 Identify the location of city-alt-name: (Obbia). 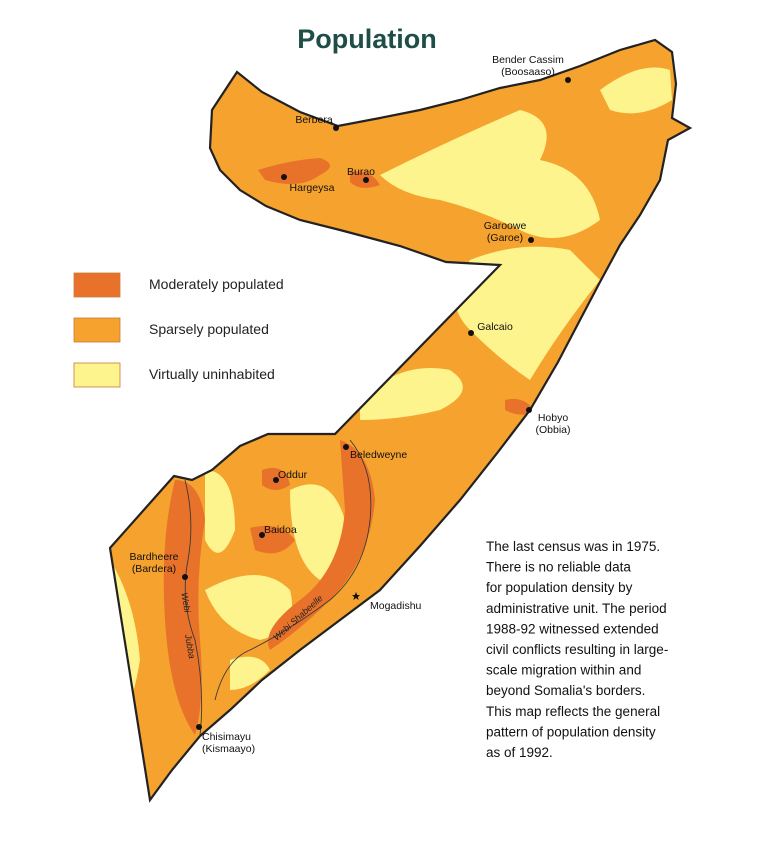
(552, 430).